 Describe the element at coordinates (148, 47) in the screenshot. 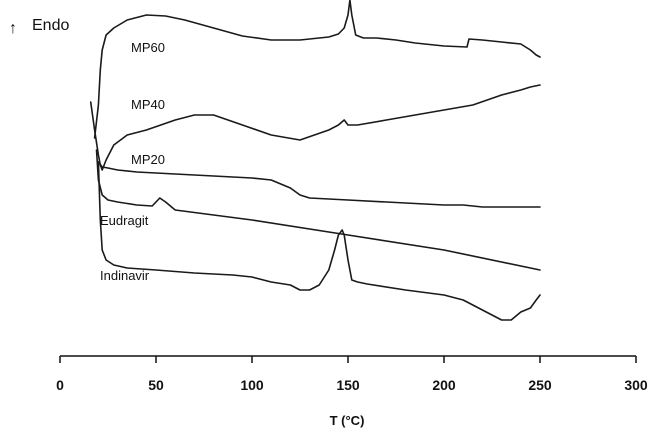

I see `series-label-mp60: MP60` at that location.